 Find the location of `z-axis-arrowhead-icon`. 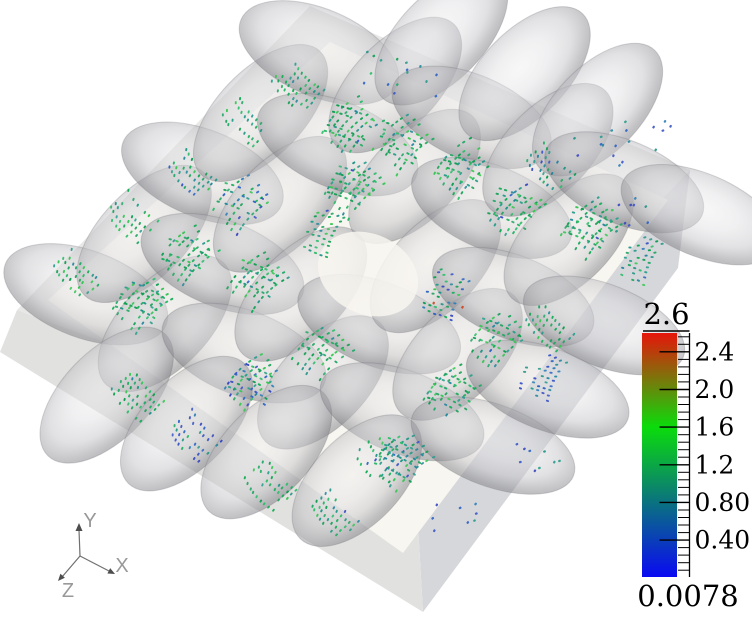

z-axis-arrowhead-icon is located at coordinates (61, 577).